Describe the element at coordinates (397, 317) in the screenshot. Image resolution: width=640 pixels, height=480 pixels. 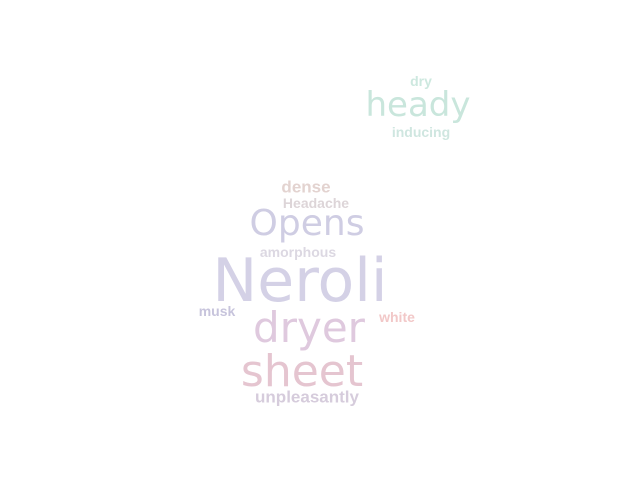
I see `word-white: white` at that location.